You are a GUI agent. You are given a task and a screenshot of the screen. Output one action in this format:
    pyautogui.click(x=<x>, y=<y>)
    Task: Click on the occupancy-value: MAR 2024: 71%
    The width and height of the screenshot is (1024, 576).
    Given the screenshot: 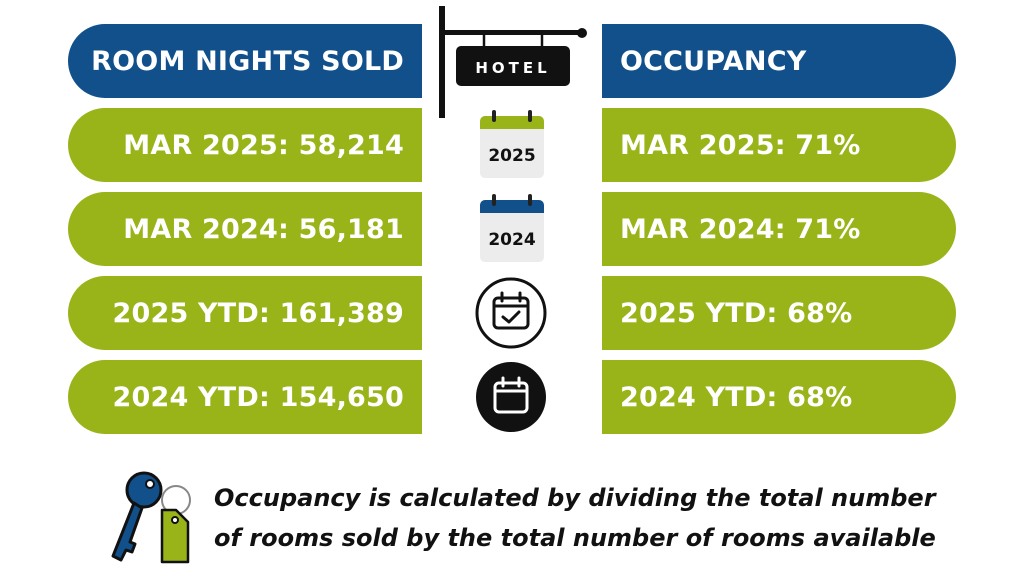 What is the action you would take?
    pyautogui.click(x=740, y=229)
    